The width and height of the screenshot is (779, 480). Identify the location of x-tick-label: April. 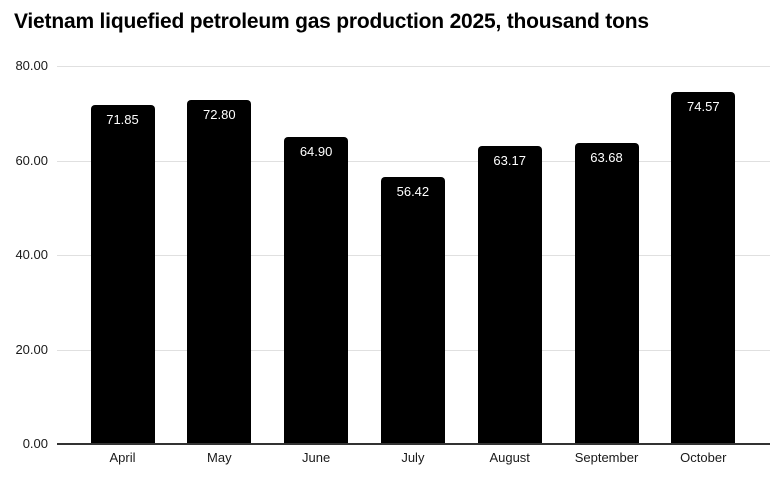
(122, 457).